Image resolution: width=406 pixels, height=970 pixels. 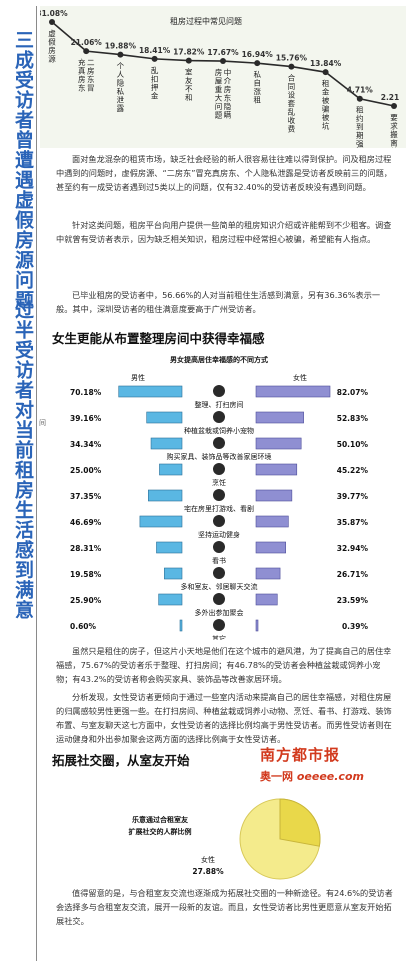 What do you see at coordinates (219, 456) in the screenshot?
I see `category-label: 购买家具、装饰品等改善家居环境` at bounding box center [219, 456].